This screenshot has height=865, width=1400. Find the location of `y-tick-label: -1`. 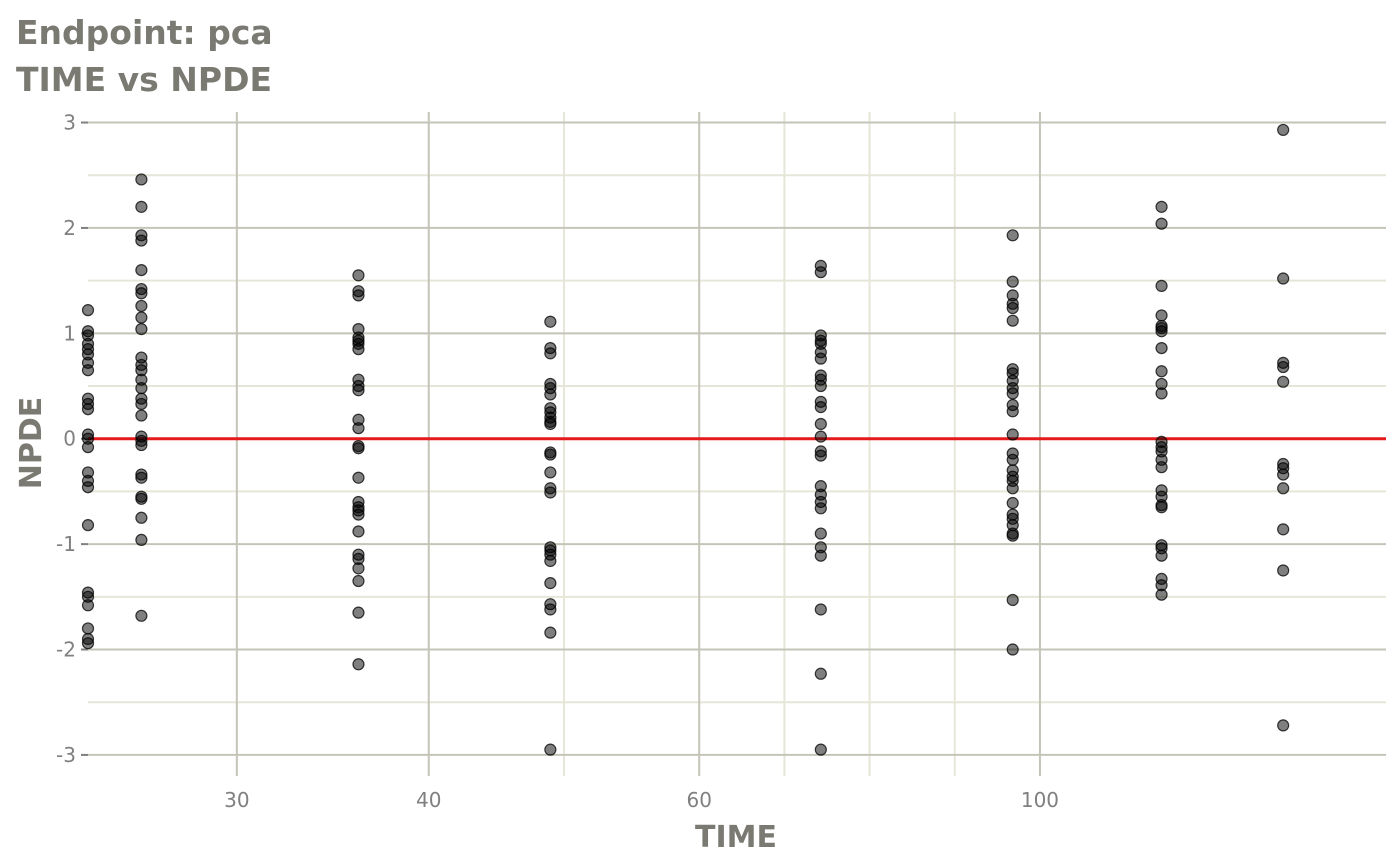

y-tick-label: -1 is located at coordinates (66, 544).